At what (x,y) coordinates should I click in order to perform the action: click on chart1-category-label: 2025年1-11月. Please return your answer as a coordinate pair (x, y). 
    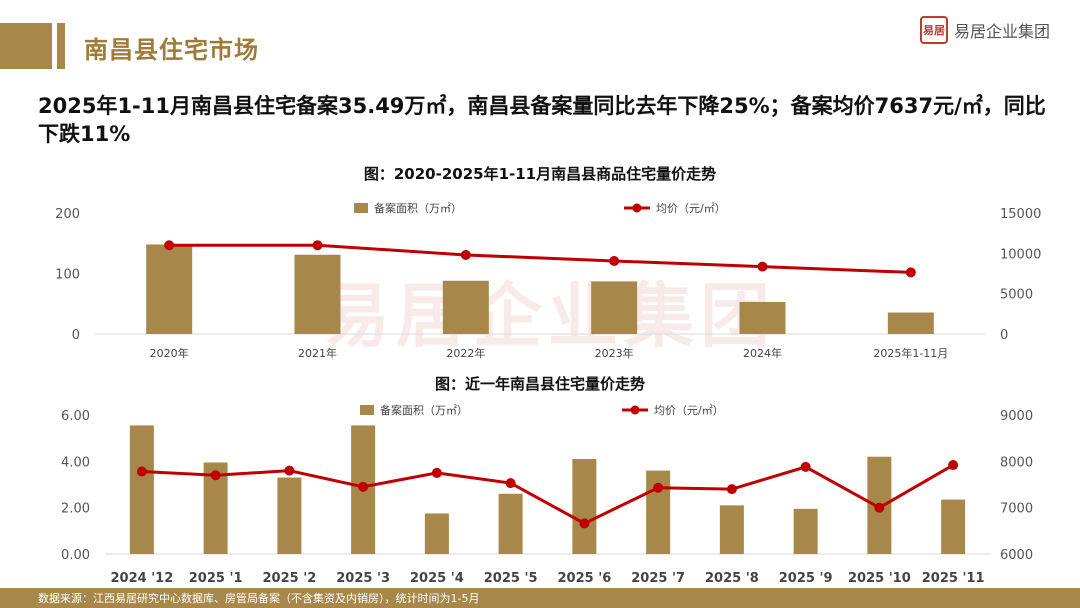
    Looking at the image, I should click on (910, 353).